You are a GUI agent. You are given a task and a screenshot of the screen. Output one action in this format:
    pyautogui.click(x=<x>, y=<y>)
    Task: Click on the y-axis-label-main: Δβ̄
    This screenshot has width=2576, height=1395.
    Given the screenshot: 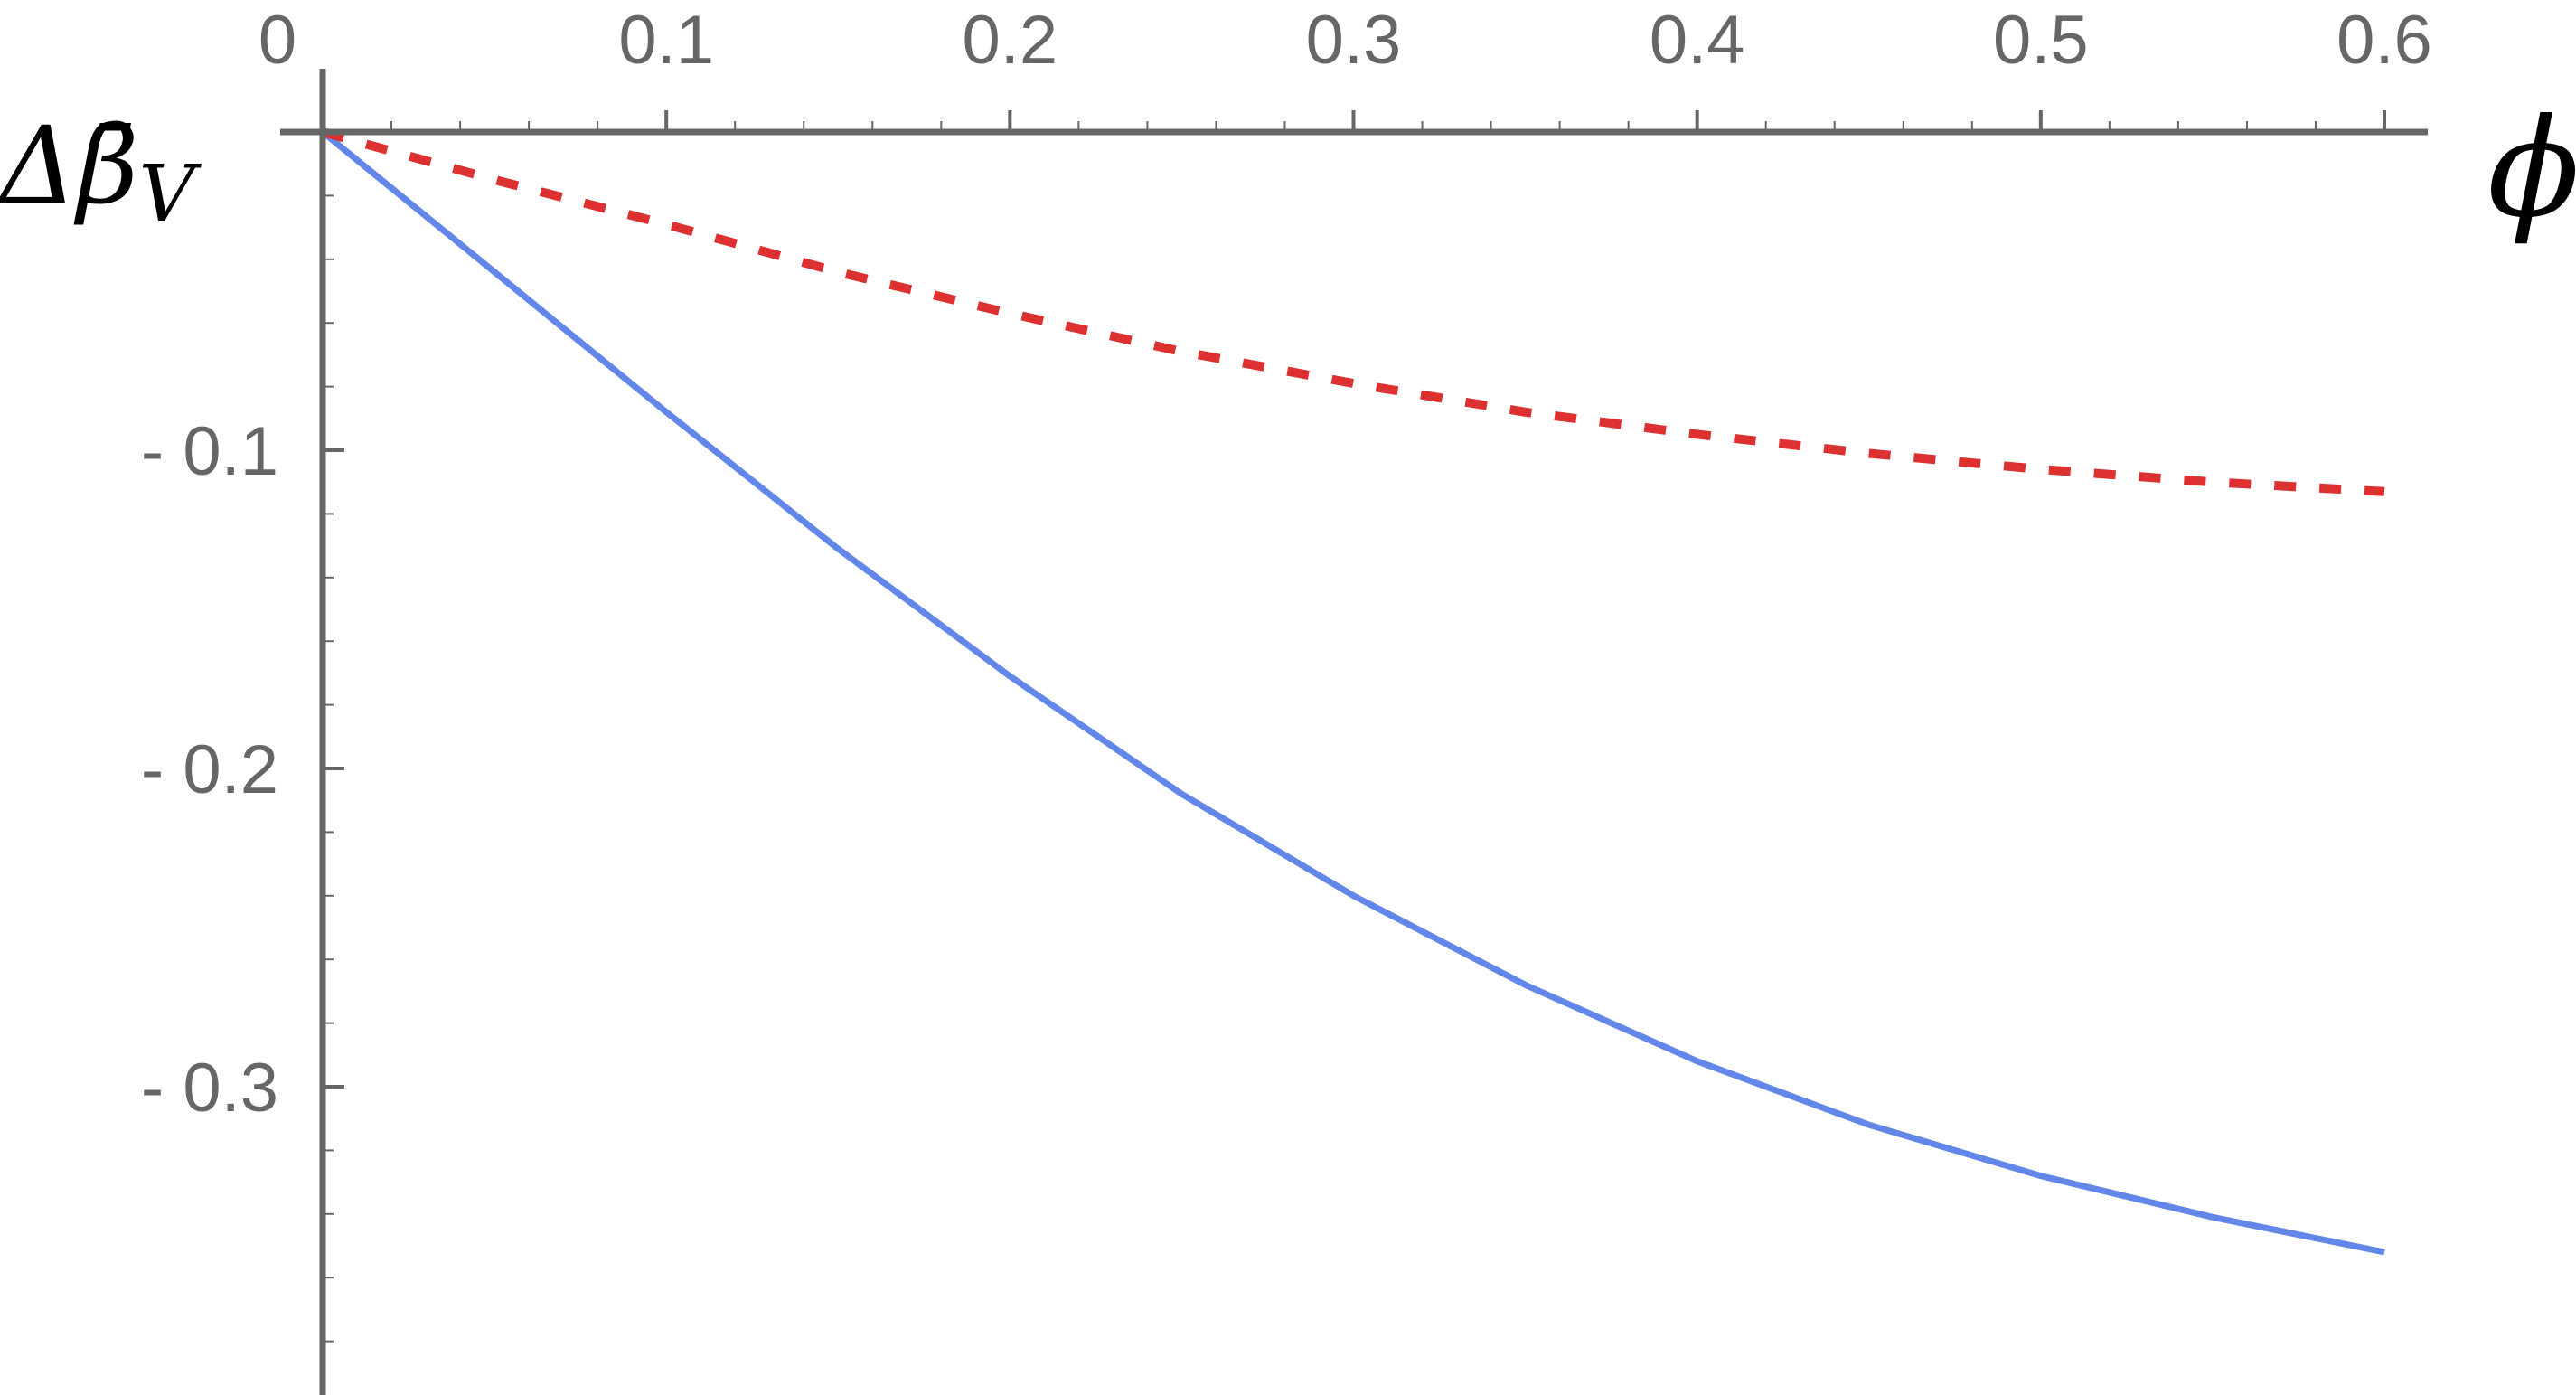 What is the action you would take?
    pyautogui.click(x=69, y=165)
    